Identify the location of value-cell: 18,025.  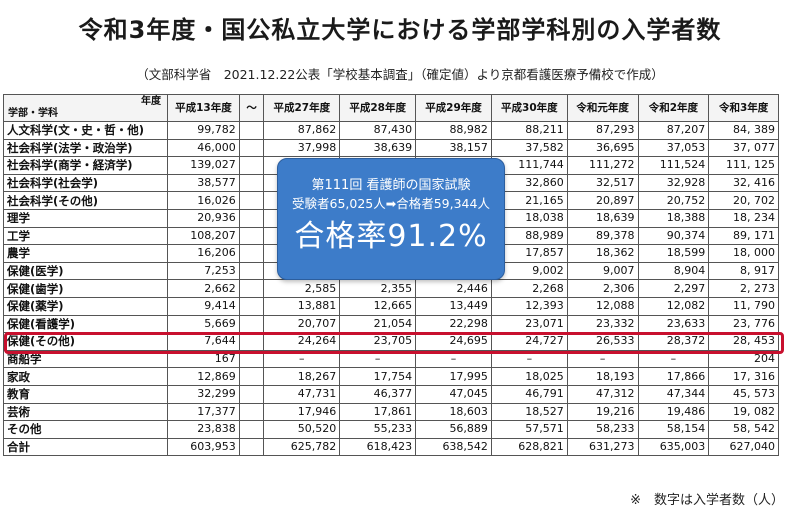
(529, 376).